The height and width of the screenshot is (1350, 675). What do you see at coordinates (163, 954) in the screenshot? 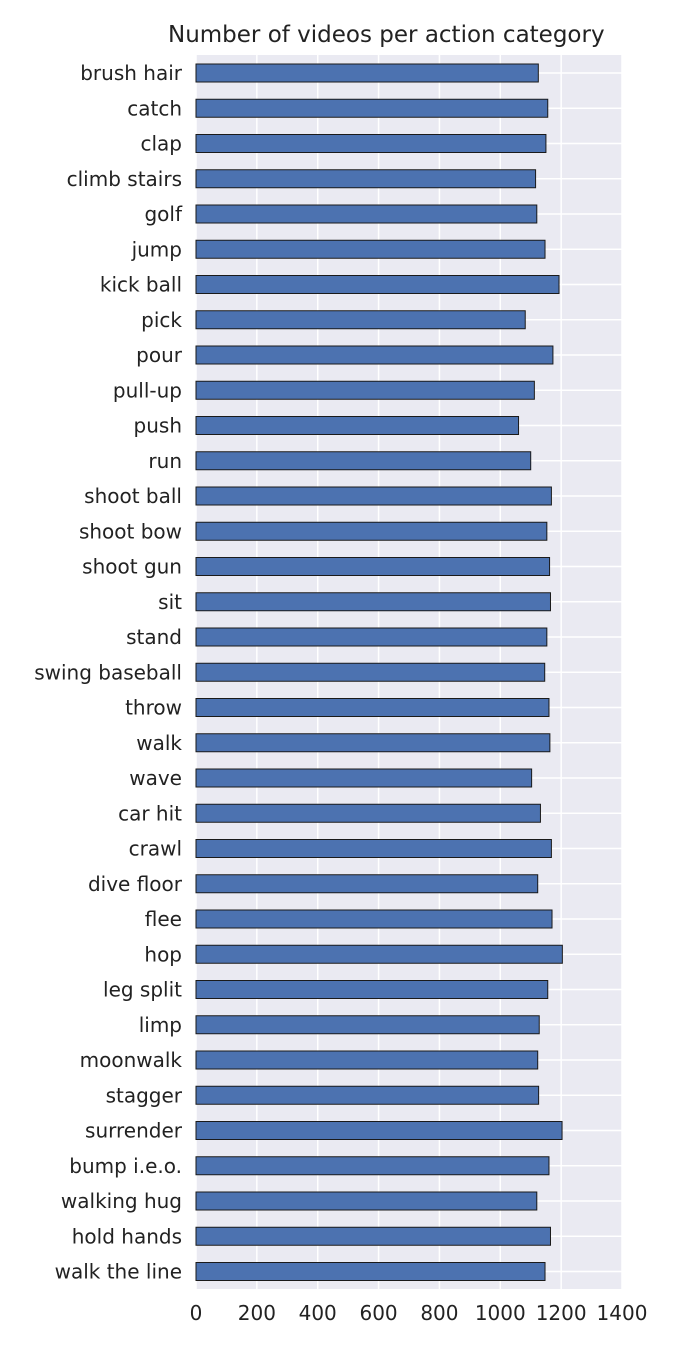
I see `y-tick-label: hop` at bounding box center [163, 954].